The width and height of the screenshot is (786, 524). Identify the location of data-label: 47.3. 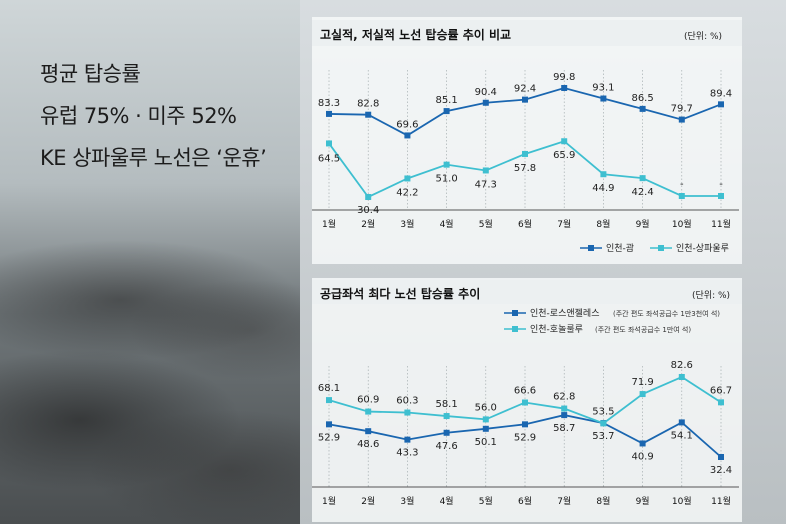
(486, 184).